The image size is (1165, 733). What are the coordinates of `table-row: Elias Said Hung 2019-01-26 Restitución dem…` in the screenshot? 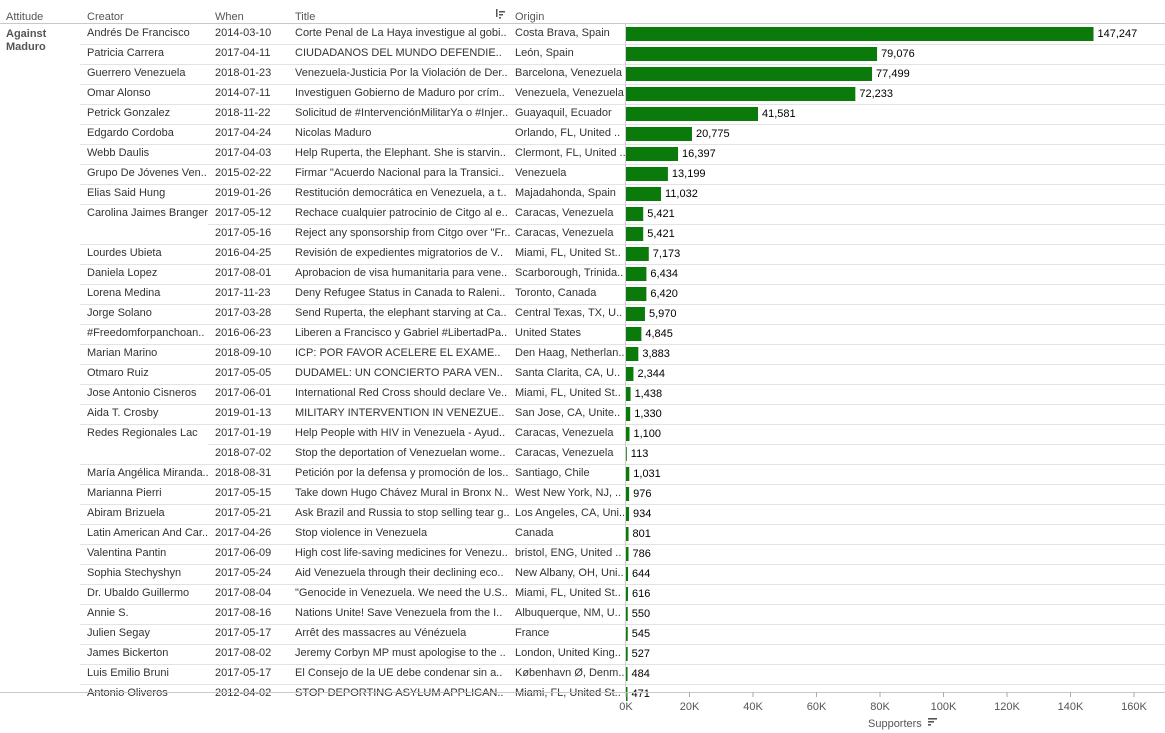 It's located at (351, 193).